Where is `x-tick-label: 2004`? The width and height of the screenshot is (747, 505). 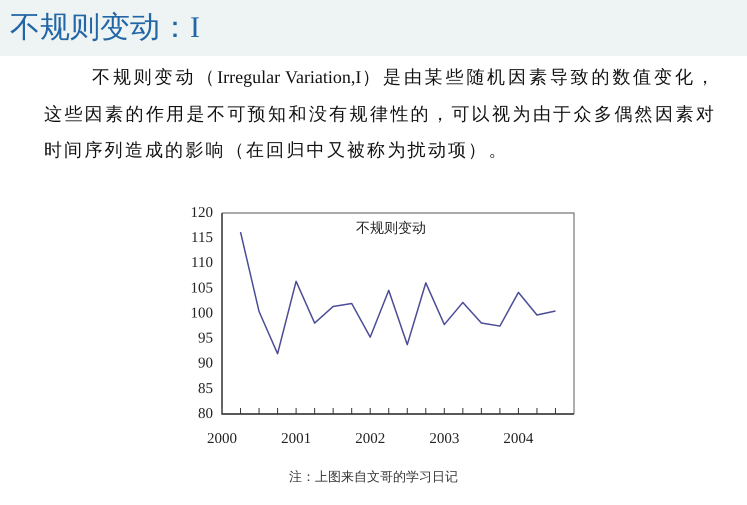
x-tick-label: 2004 is located at coordinates (518, 438).